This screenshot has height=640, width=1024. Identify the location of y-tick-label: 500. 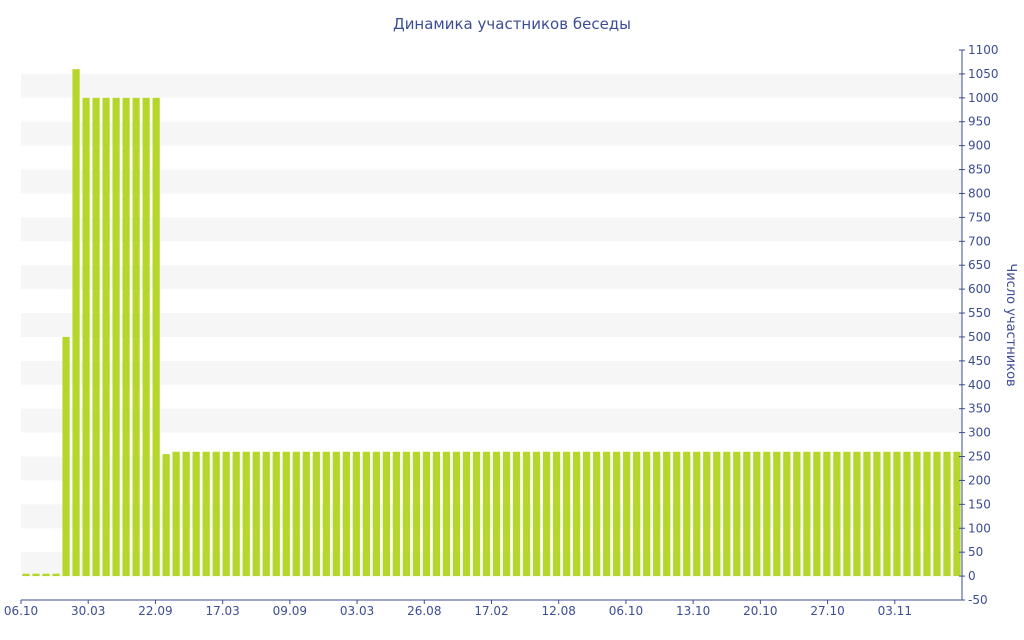
(979, 337).